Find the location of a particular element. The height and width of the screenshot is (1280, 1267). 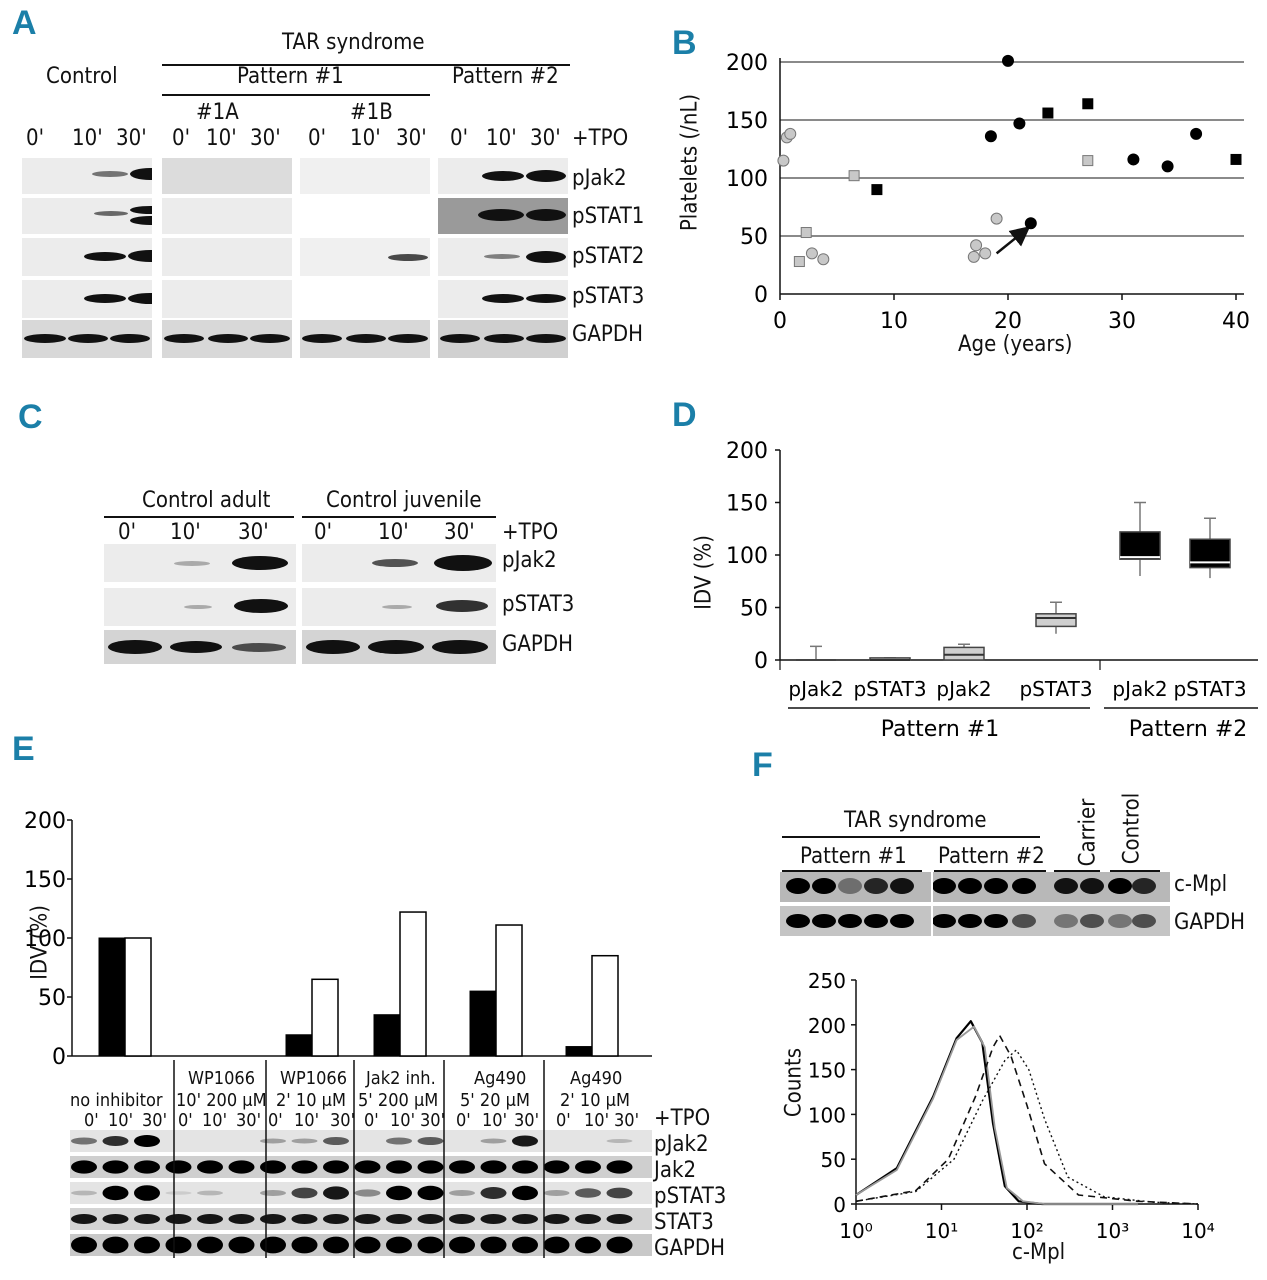

panel-b-ylabel: Platelets (/nL) is located at coordinates (690, 162).